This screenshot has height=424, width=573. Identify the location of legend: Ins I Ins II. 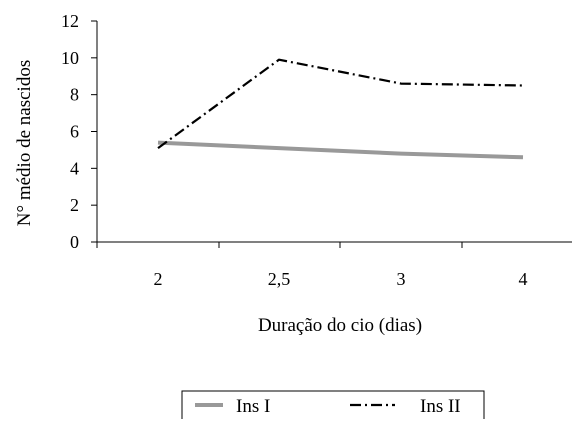
(333, 407).